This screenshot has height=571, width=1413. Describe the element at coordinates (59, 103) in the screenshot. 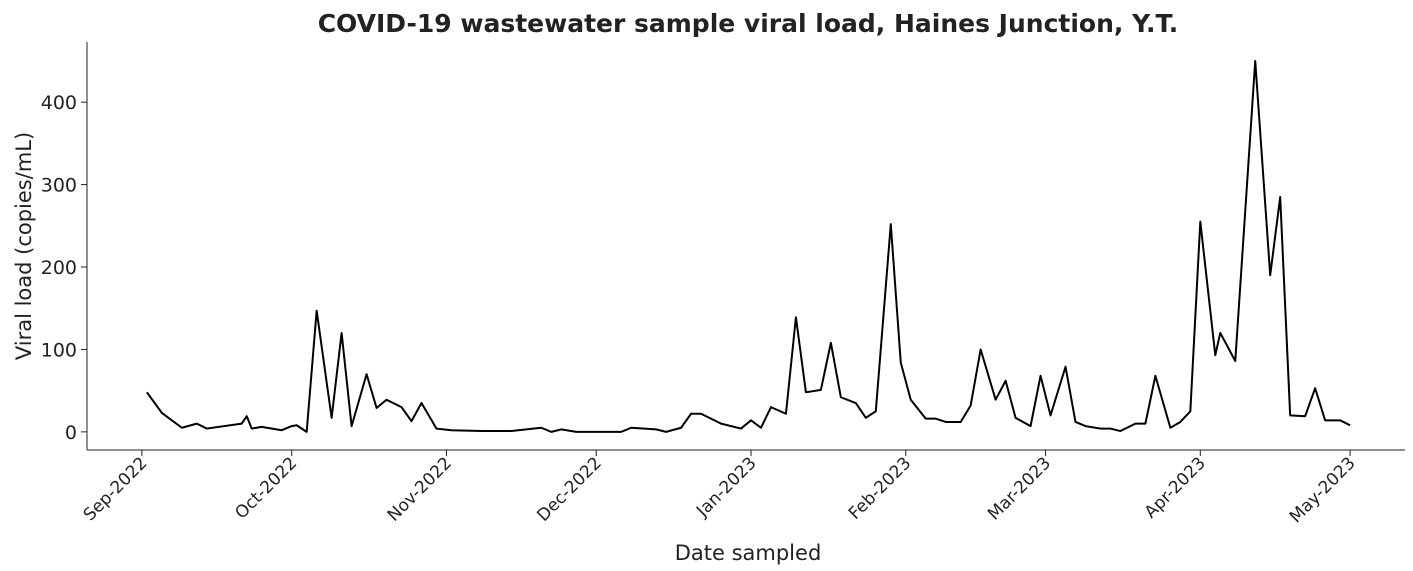

I see `y-tick-label: 400` at that location.